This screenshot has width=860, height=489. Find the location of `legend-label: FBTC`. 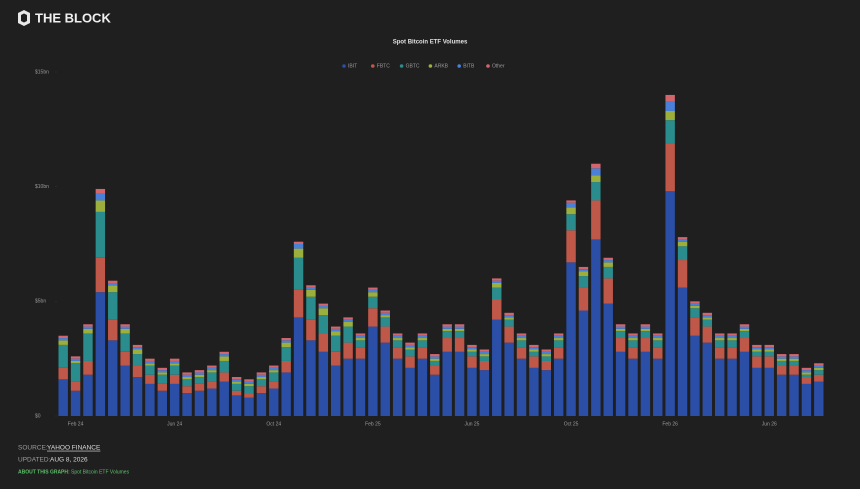

legend-label: FBTC is located at coordinates (383, 66).